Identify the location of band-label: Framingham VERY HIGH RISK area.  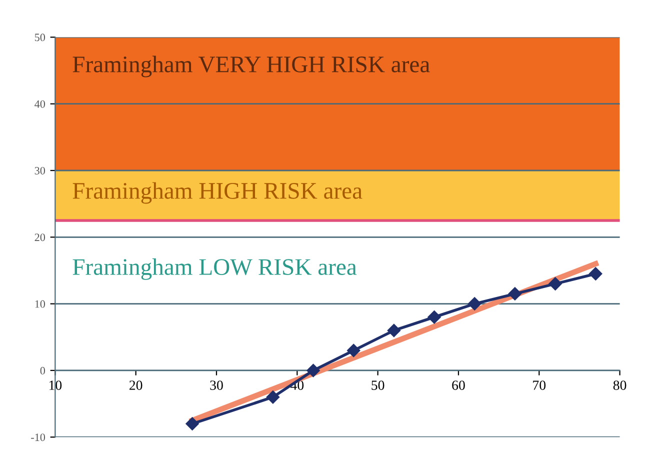
(251, 67).